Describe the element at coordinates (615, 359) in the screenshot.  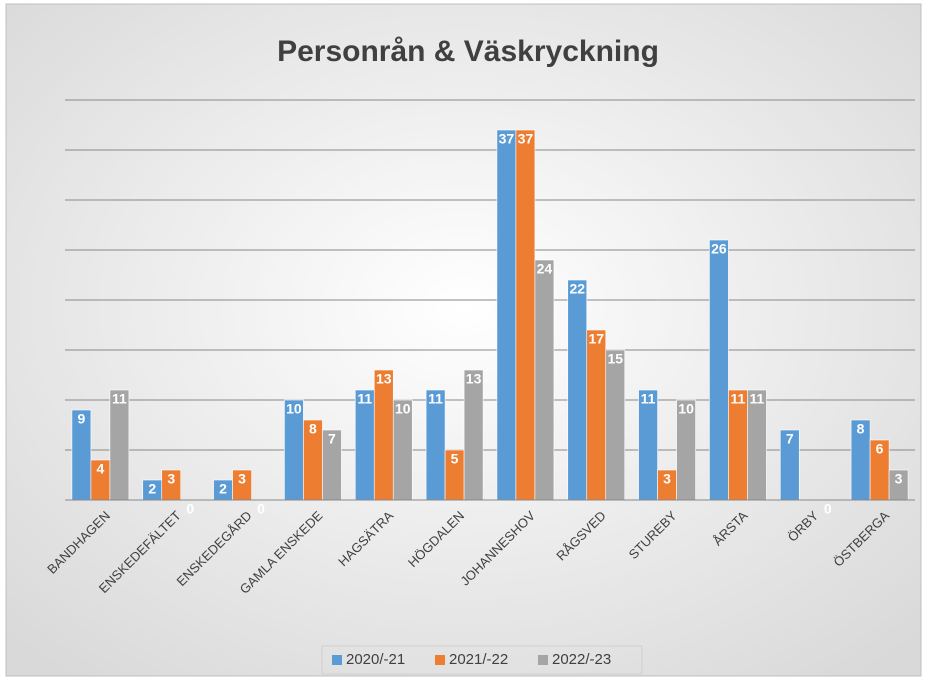
I see `data-label: 15` at that location.